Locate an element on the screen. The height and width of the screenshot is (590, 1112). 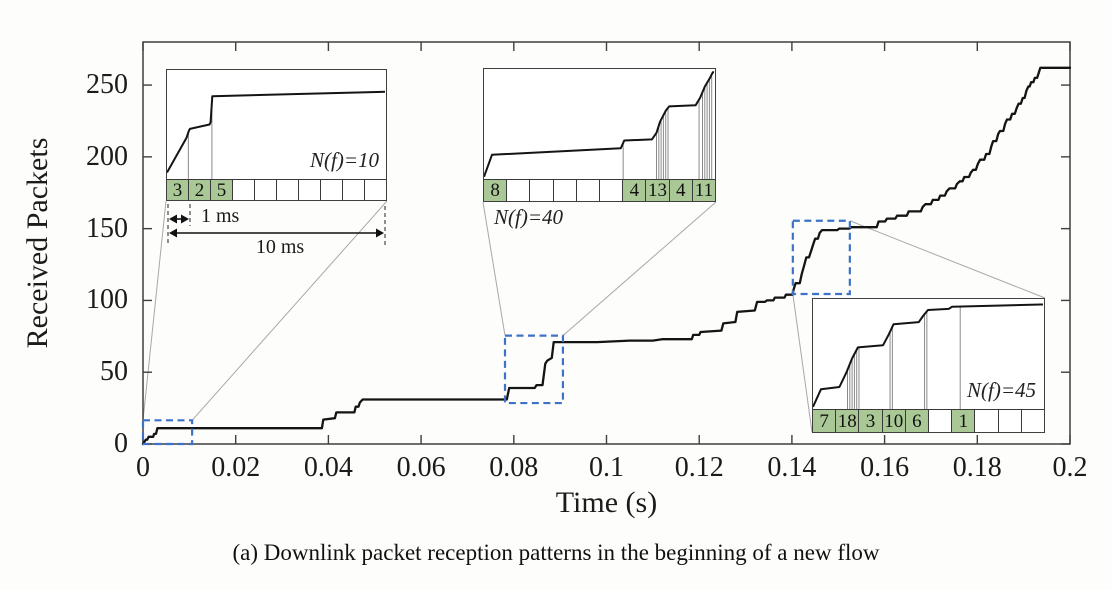
inset-nf40-cells: 8 4 13 4 11 is located at coordinates (600, 190).